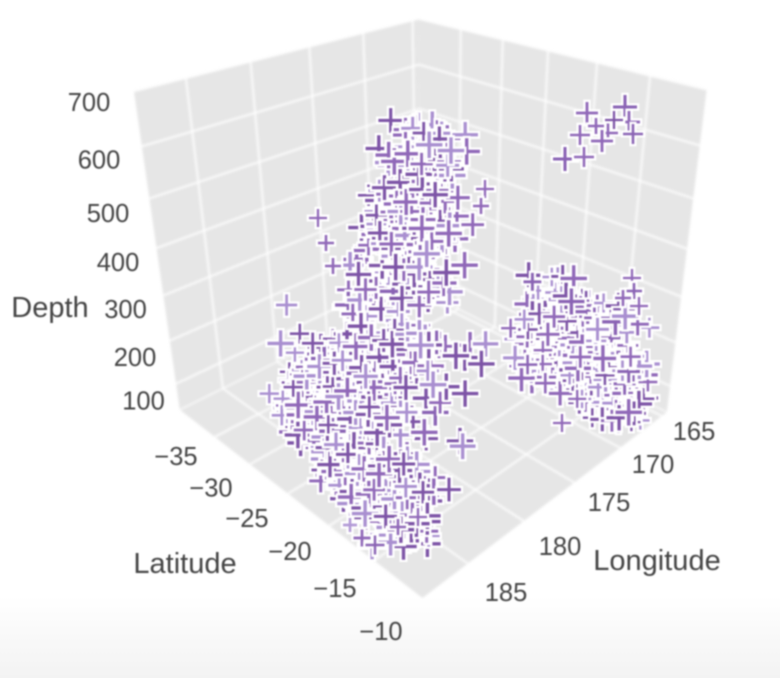 This screenshot has height=678, width=780. Describe the element at coordinates (506, 593) in the screenshot. I see `svg-text: 185` at that location.